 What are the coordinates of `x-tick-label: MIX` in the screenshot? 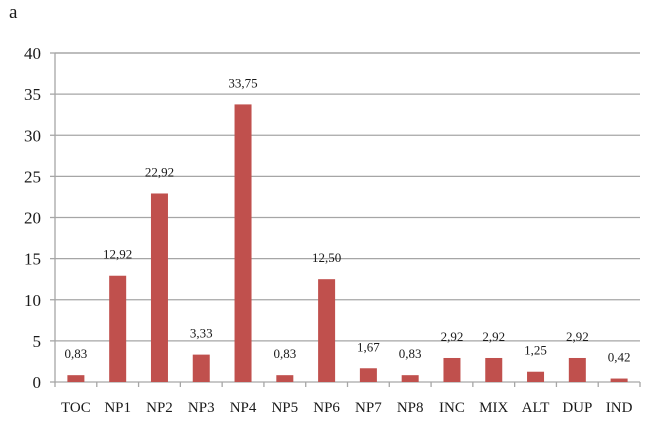 It's located at (493, 408).